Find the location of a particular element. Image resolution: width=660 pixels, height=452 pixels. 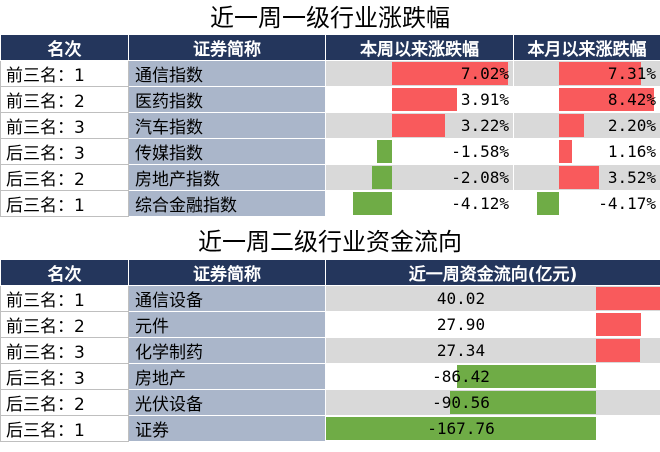

week-change-cell: 7.02% is located at coordinates (419, 73).